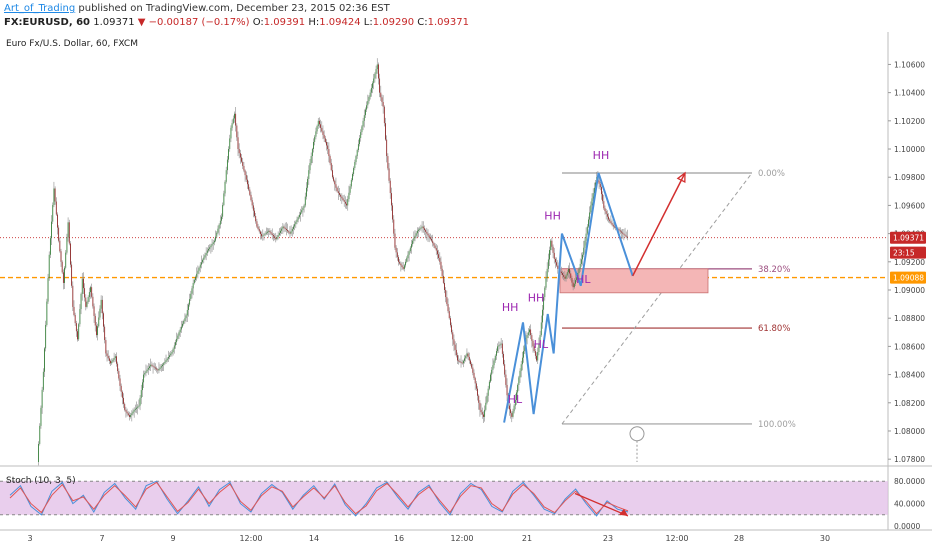 This screenshot has width=932, height=550. Describe the element at coordinates (47, 22) in the screenshot. I see `symbol-label: FX:EURUSD, 60` at that location.